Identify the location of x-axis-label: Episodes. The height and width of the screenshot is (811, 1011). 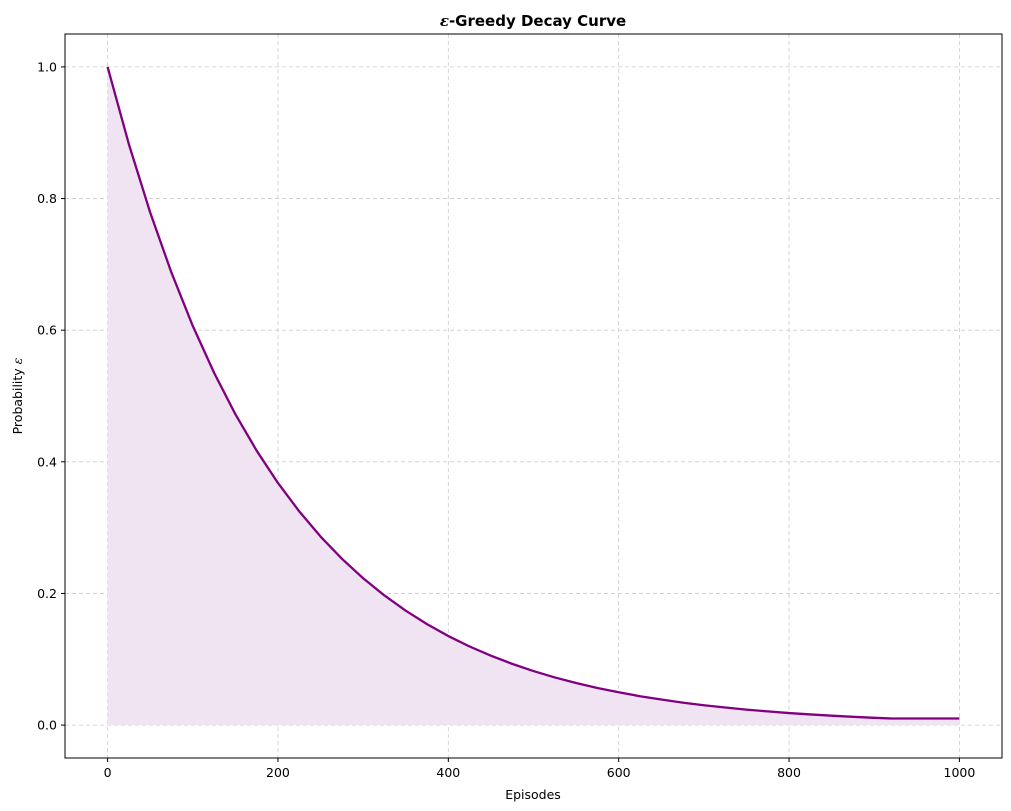
(533, 794).